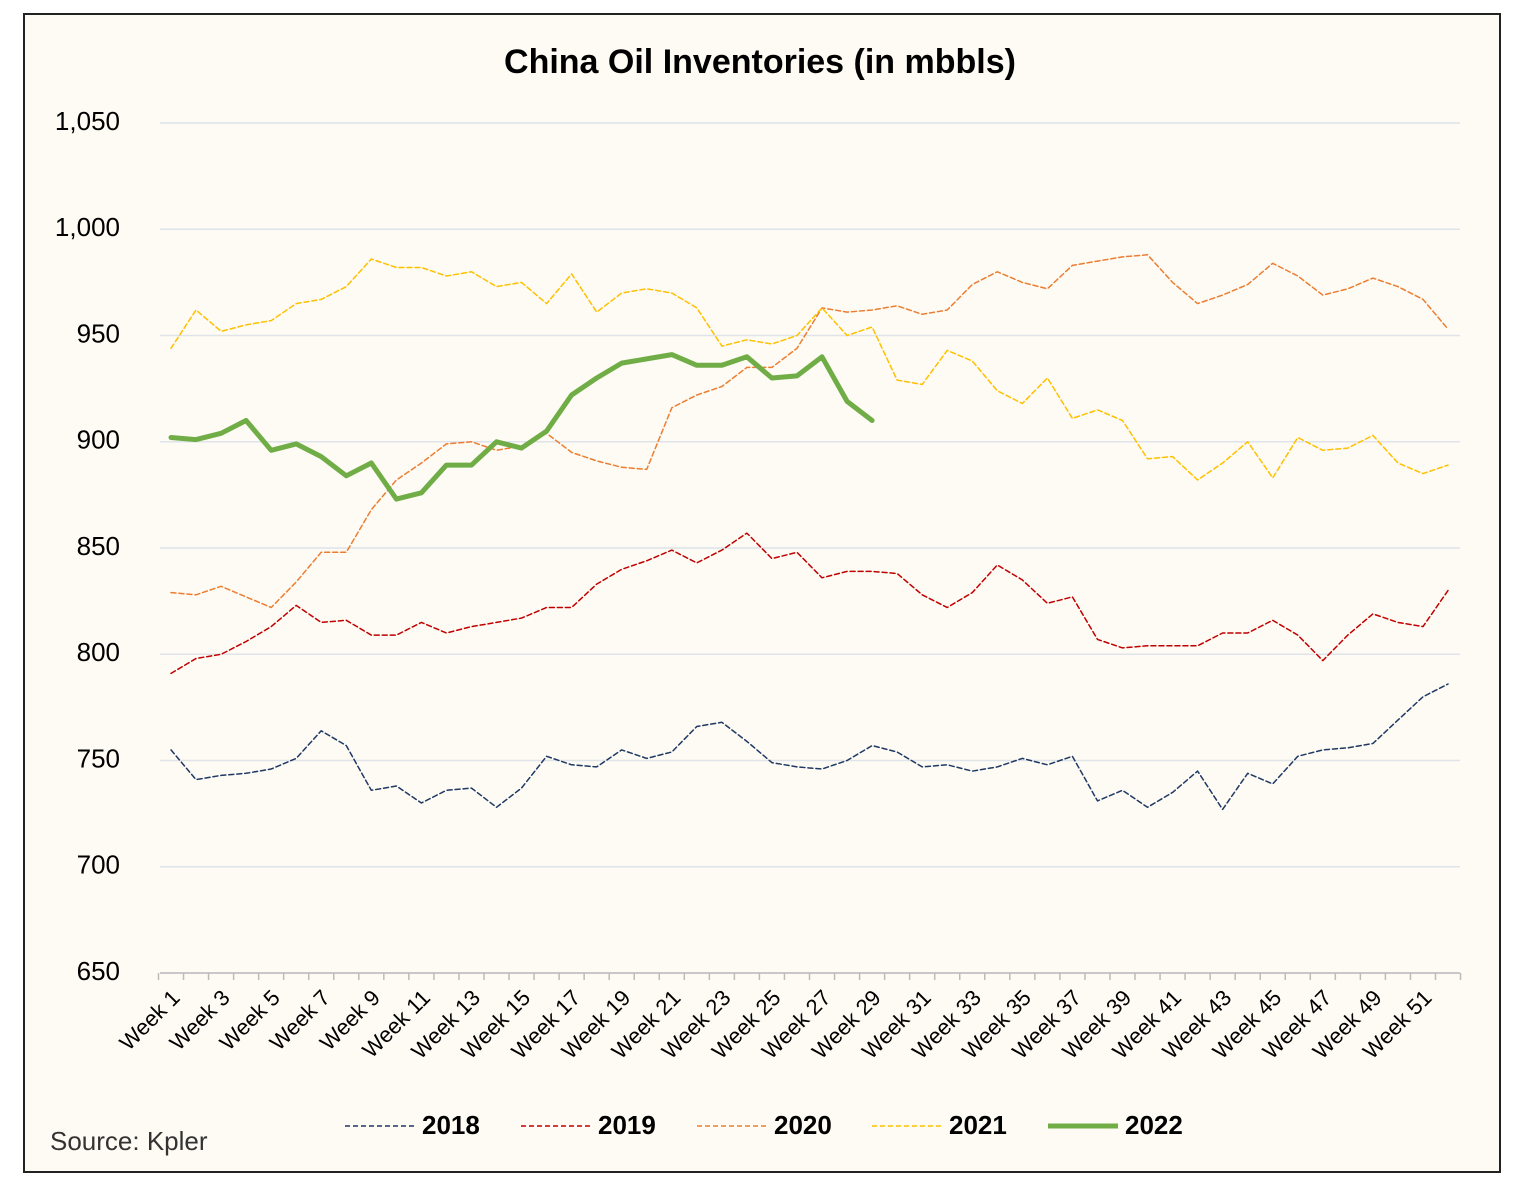 Image resolution: width=1518 pixels, height=1197 pixels. I want to click on y-tick-label: 1,050, so click(87, 121).